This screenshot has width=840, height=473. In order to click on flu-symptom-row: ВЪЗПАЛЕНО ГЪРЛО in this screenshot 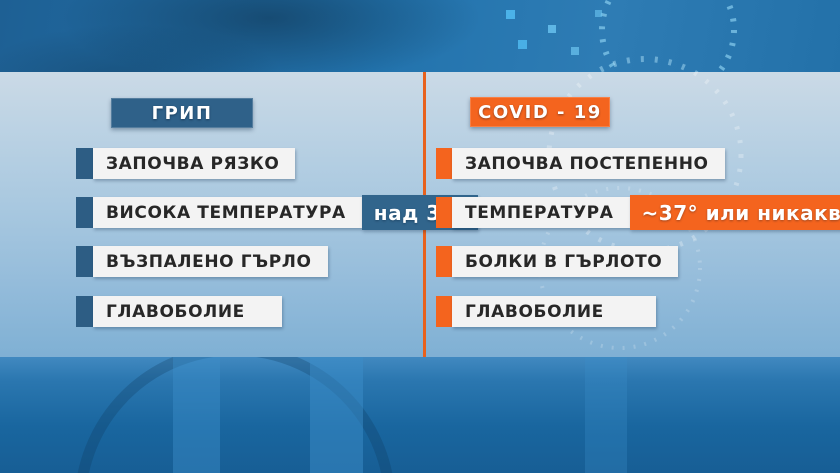, I will do `click(202, 261)`.